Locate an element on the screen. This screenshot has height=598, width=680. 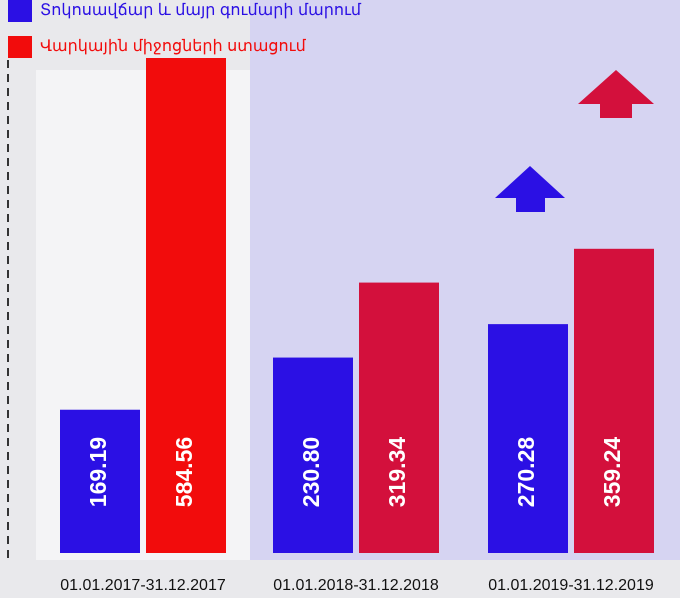
value-label: 230.80 is located at coordinates (311, 472).